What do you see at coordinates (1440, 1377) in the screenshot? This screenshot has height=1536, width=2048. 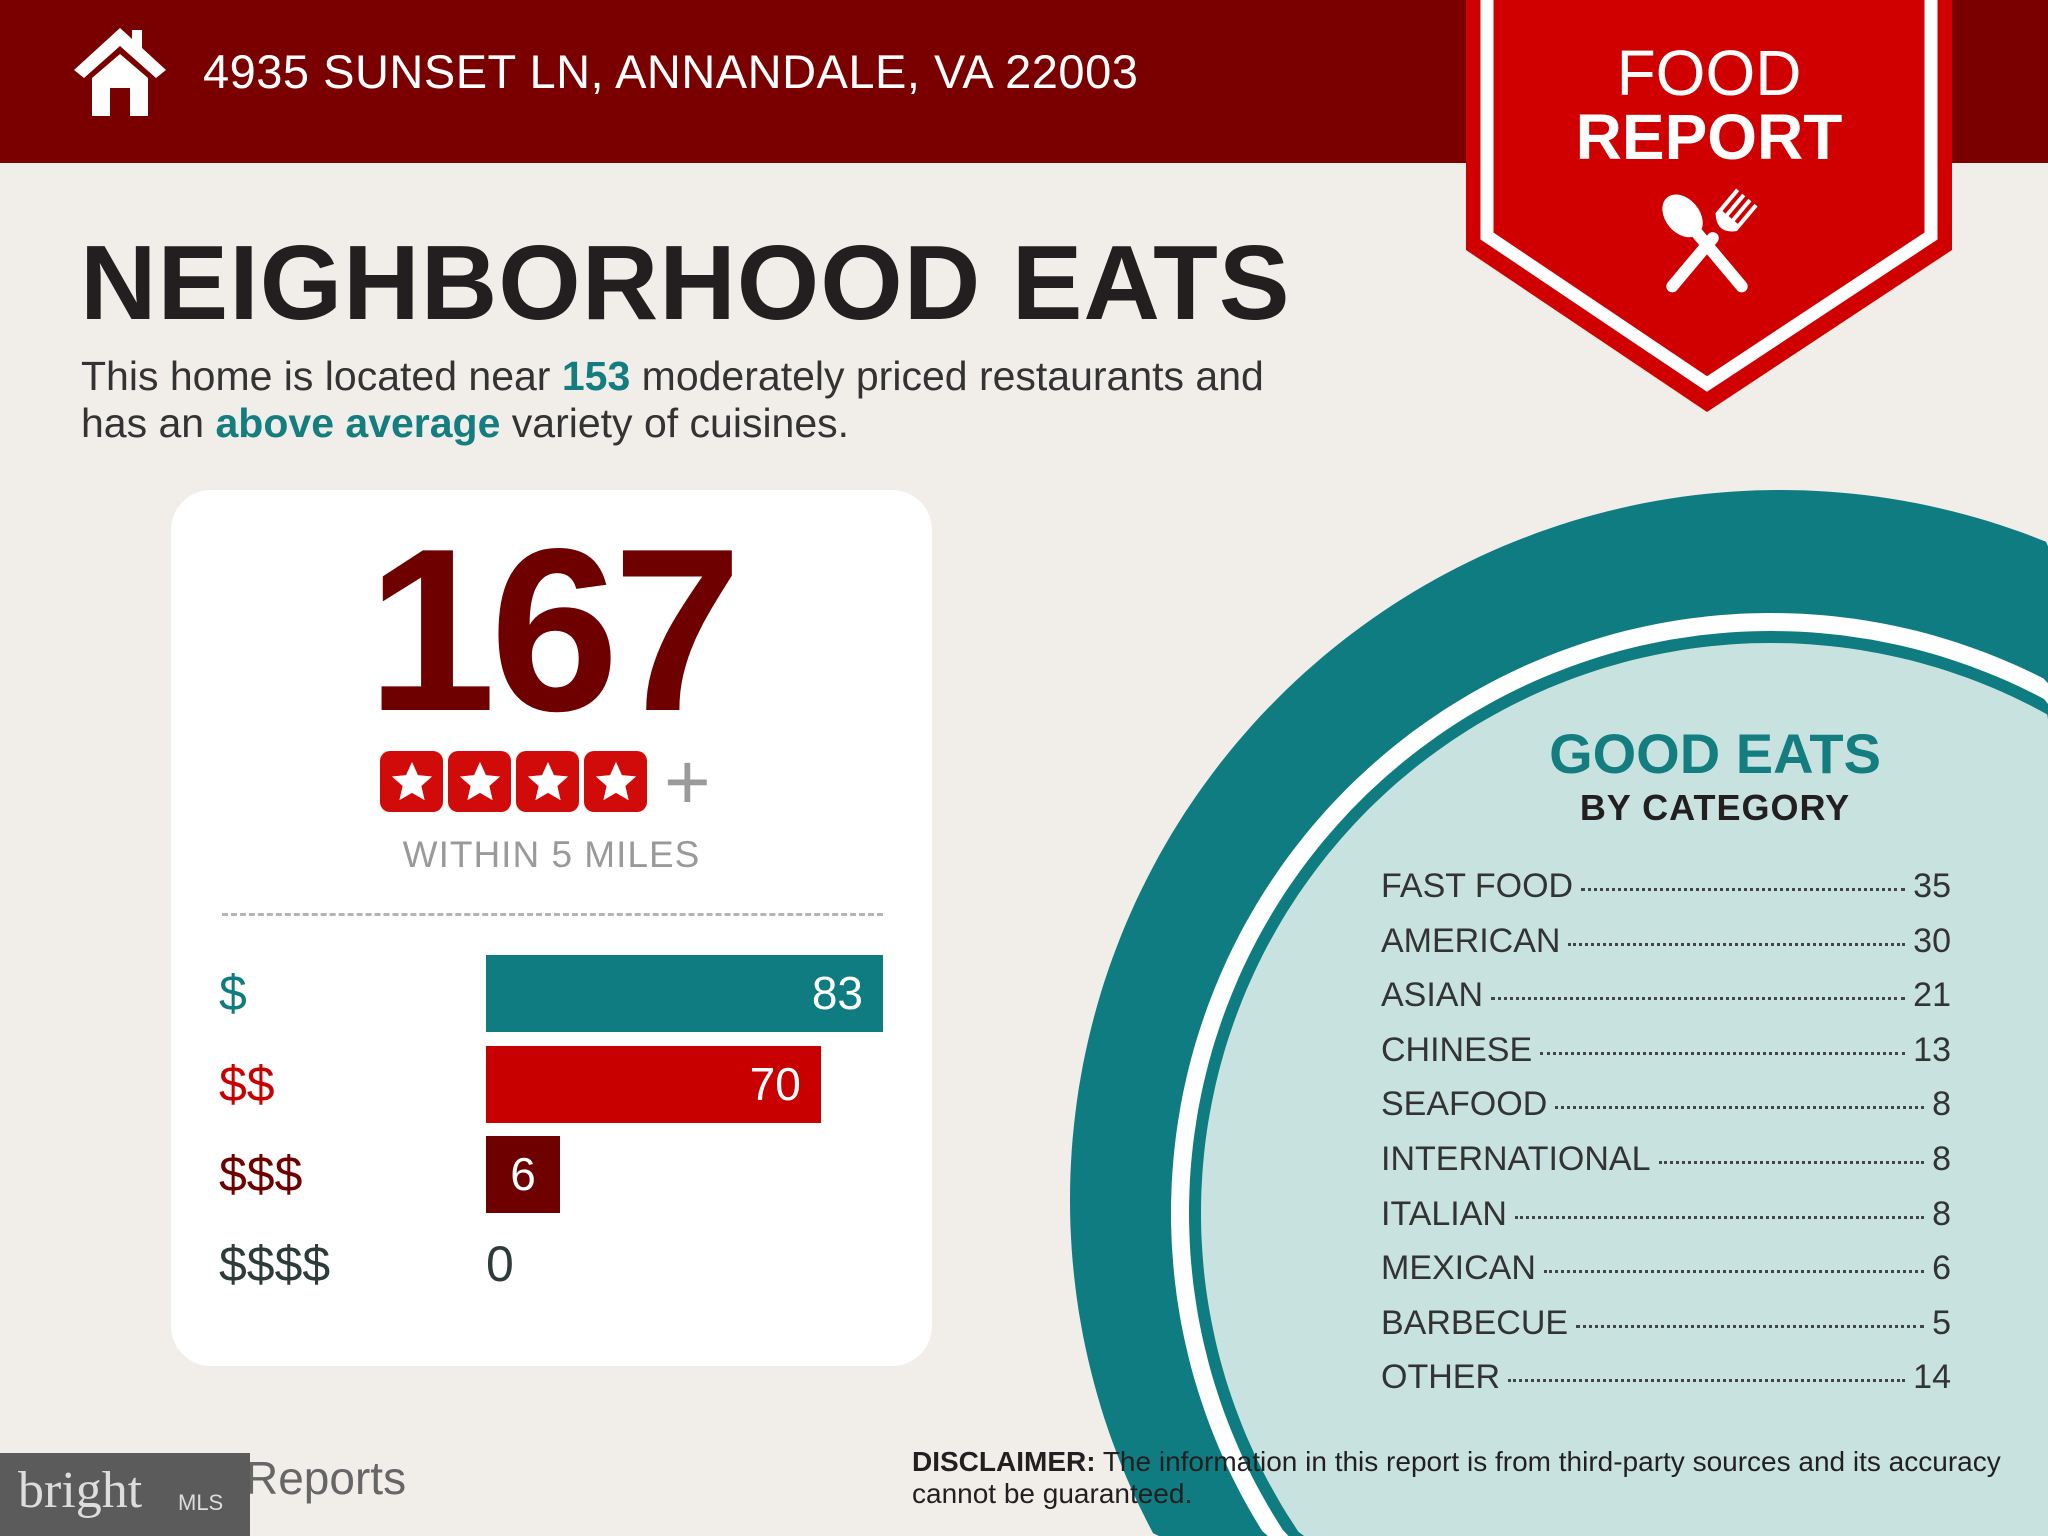 I see `category-label: OTHER` at bounding box center [1440, 1377].